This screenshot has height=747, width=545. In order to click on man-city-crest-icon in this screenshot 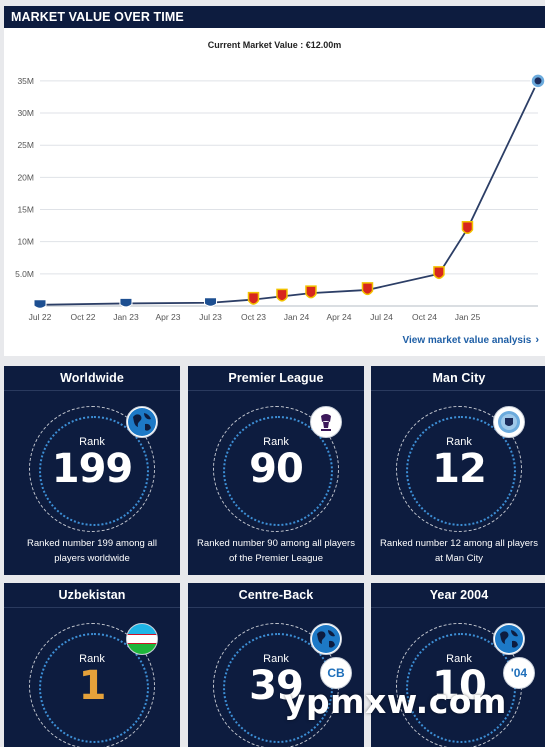, I will do `click(509, 422)`.